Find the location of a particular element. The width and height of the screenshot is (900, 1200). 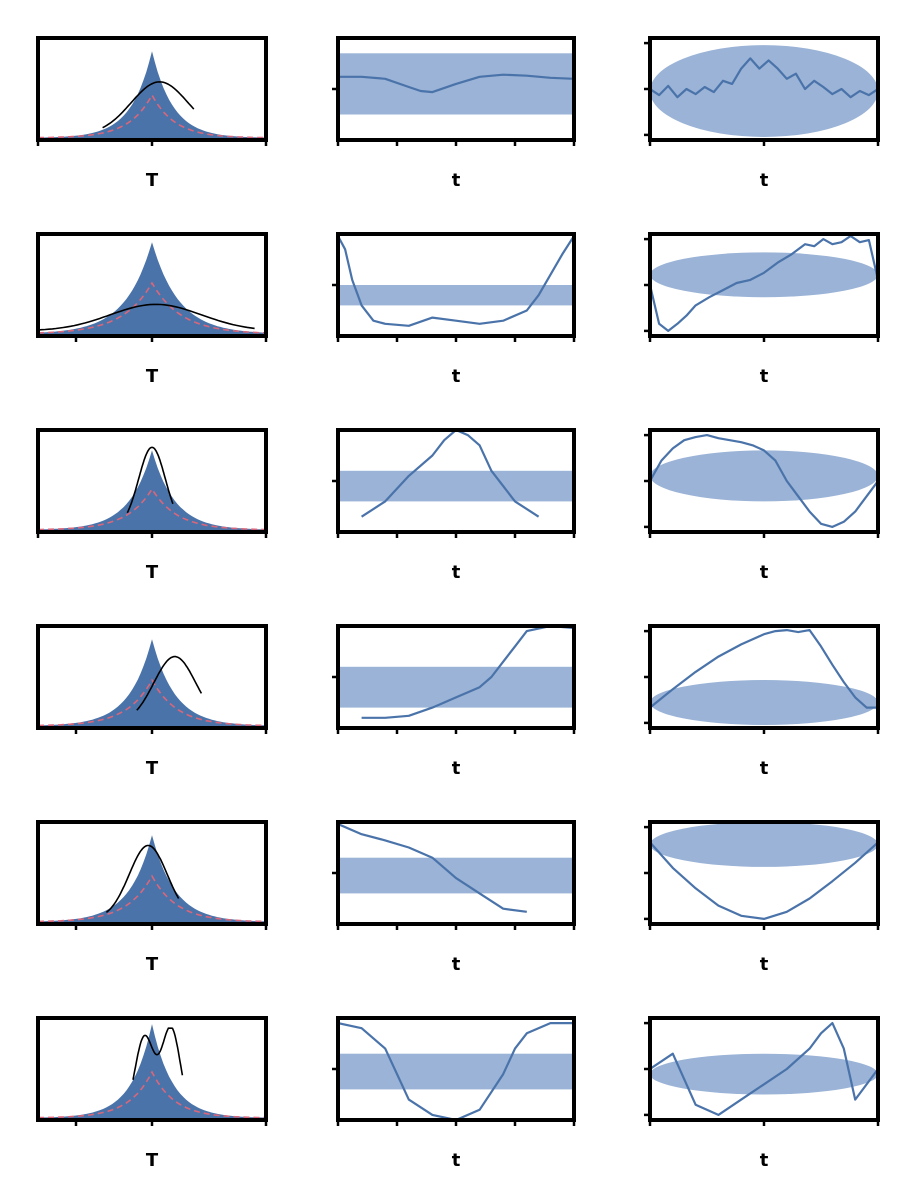

chart-5-3-xlabel: t is located at coordinates (764, 964).